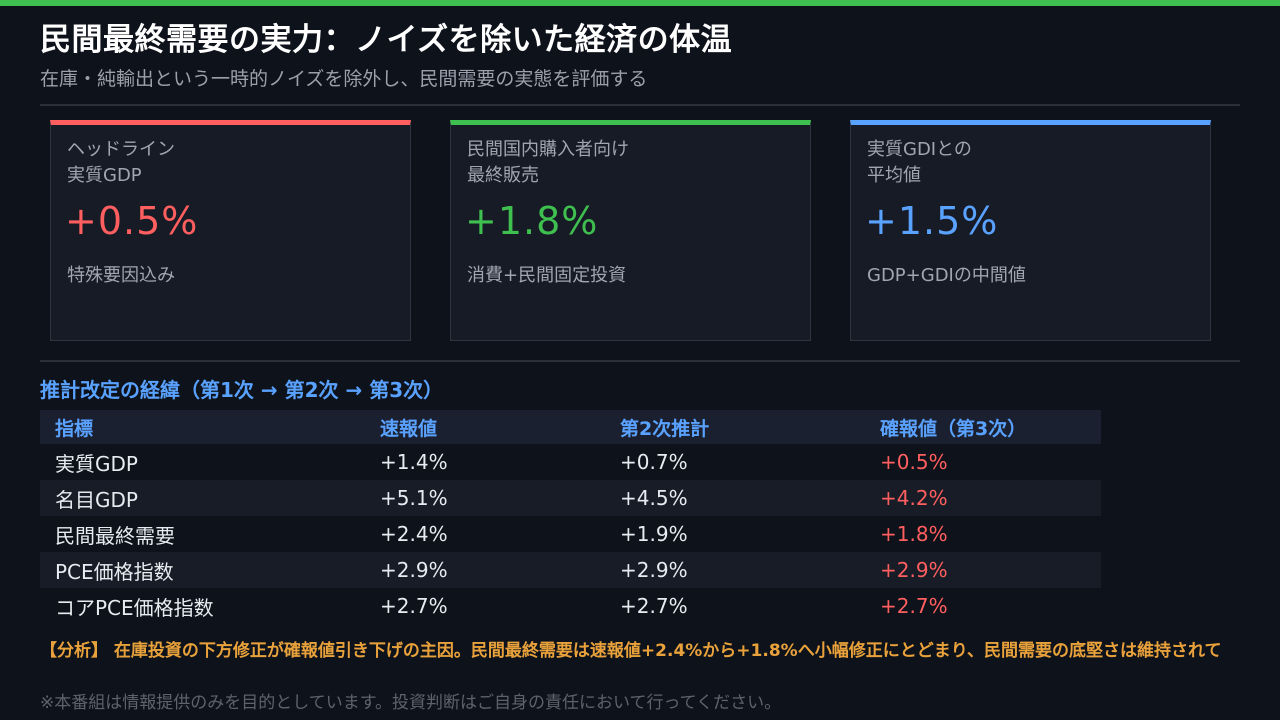 This screenshot has height=720, width=1280. I want to click on table-row: PCE価格指数 +2.9% +2.9% +2.9%, so click(570, 570).